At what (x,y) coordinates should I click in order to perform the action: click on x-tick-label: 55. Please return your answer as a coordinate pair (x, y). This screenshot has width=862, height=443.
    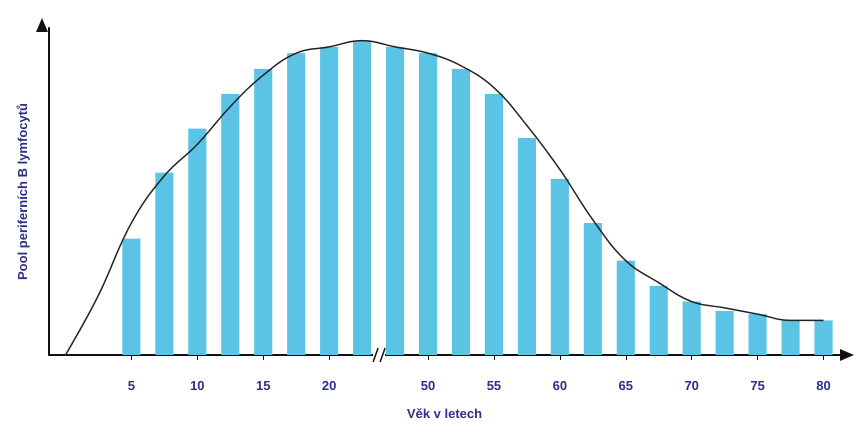
    Looking at the image, I should click on (494, 385).